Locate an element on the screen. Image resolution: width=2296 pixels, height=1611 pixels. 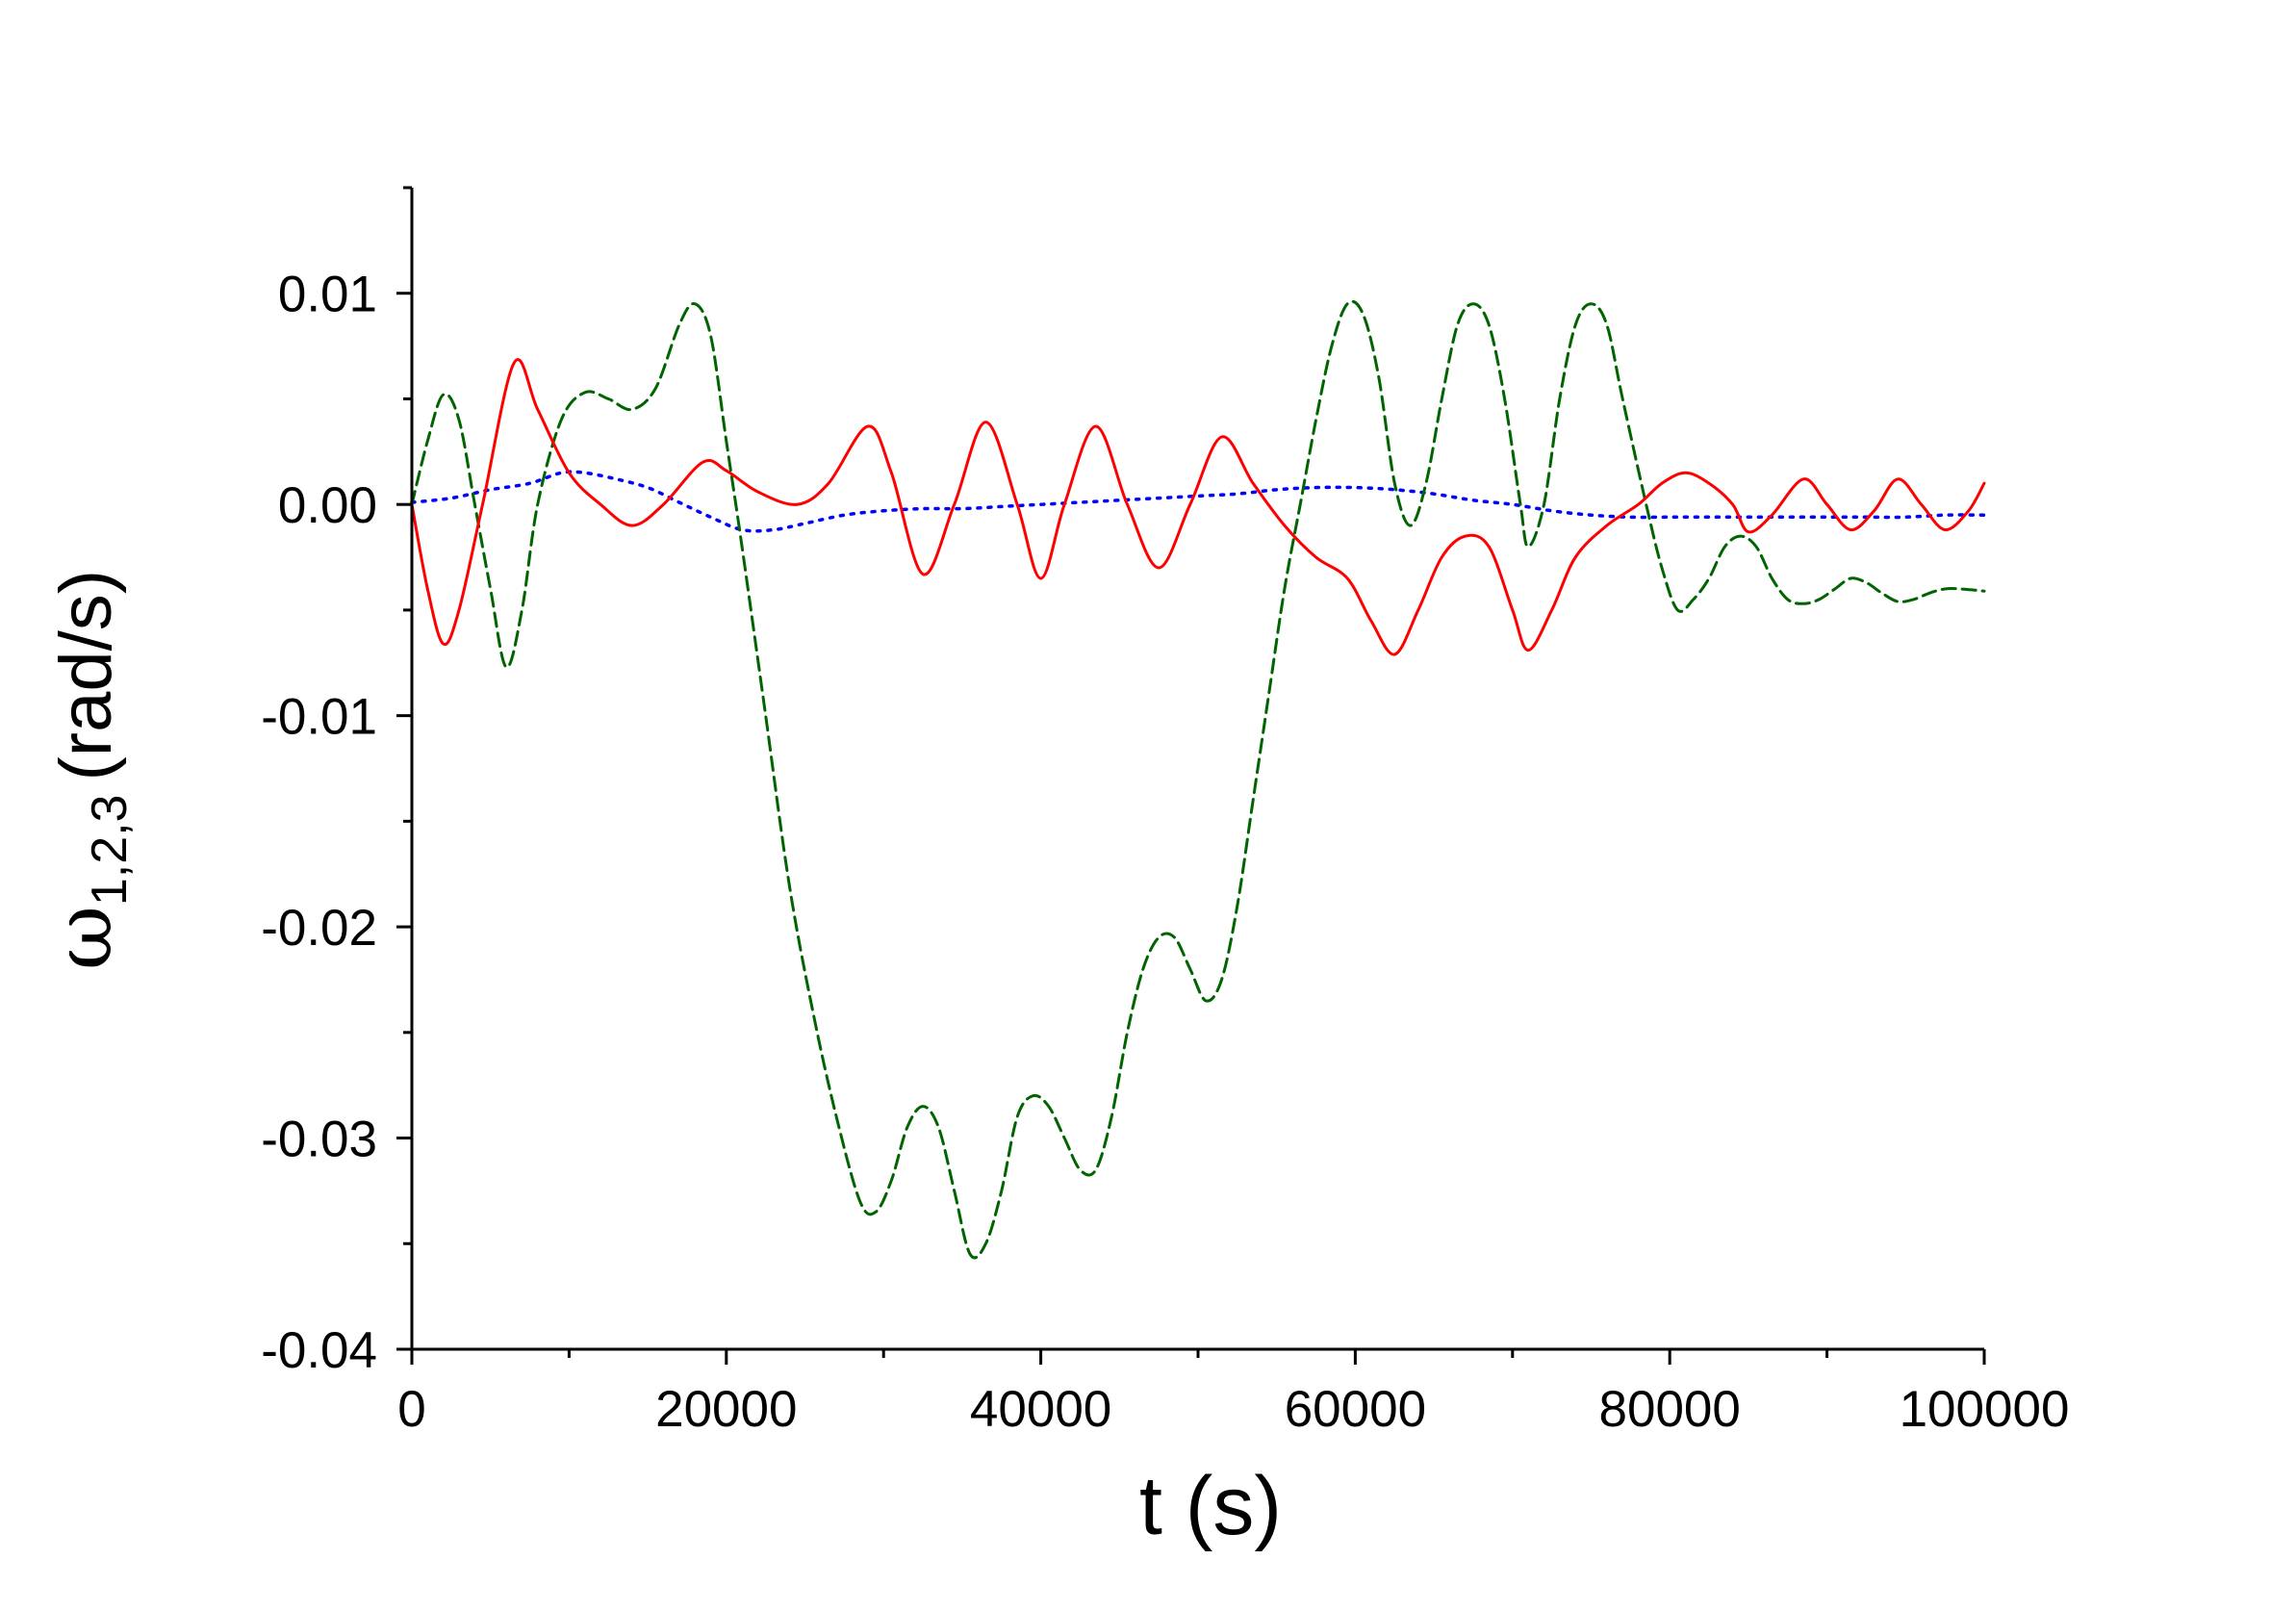
y-axis-title-subscript: 1,2,3 is located at coordinates (110, 851).